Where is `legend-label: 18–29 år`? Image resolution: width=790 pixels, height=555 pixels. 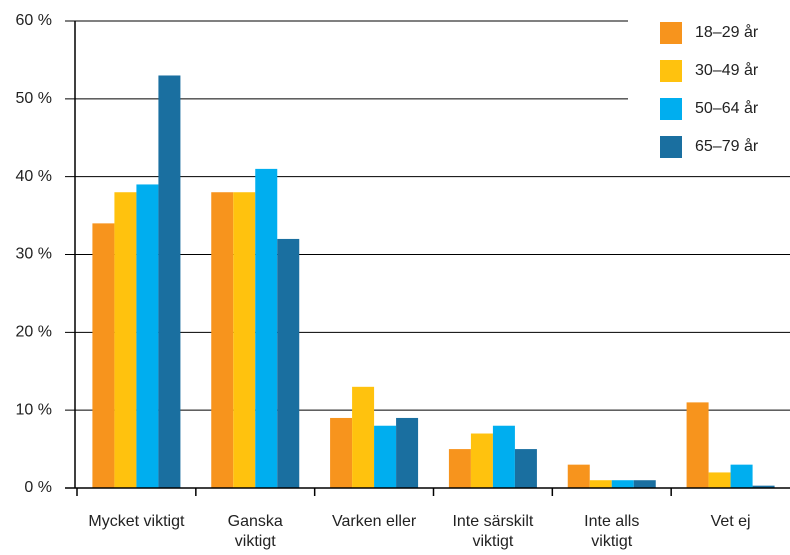 legend-label: 18–29 år is located at coordinates (727, 32).